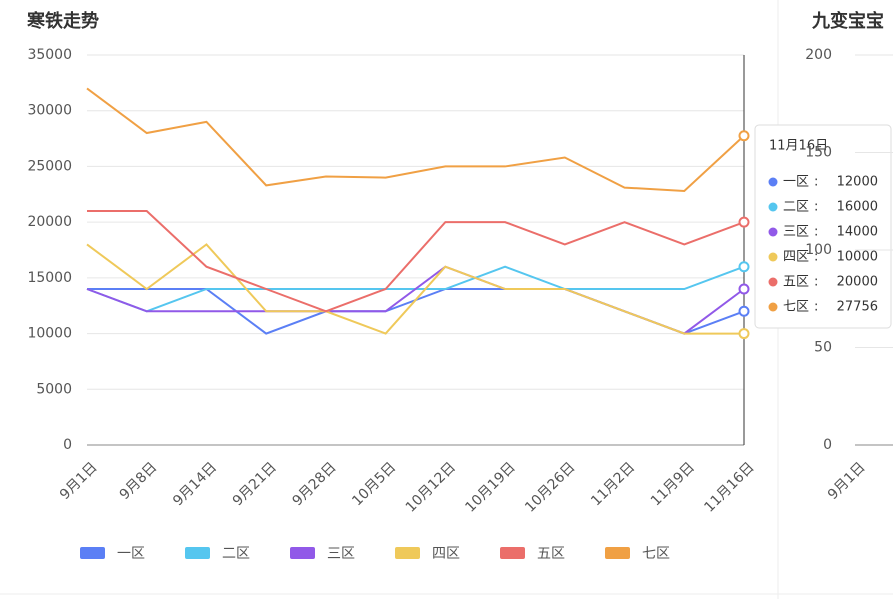 The width and height of the screenshot is (893, 599). I want to click on tooltip-box, so click(823, 226).